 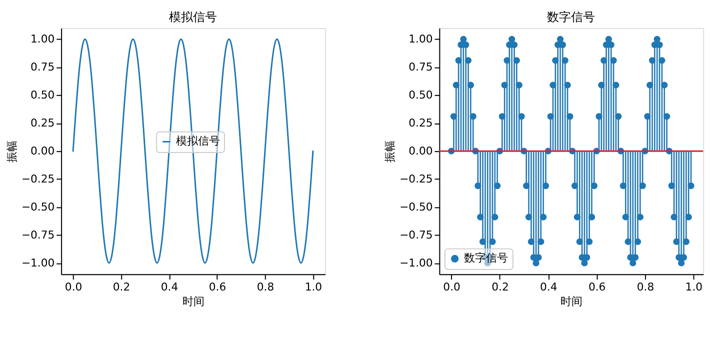 What do you see at coordinates (198, 141) in the screenshot?
I see `legend-label: 模拟信号` at bounding box center [198, 141].